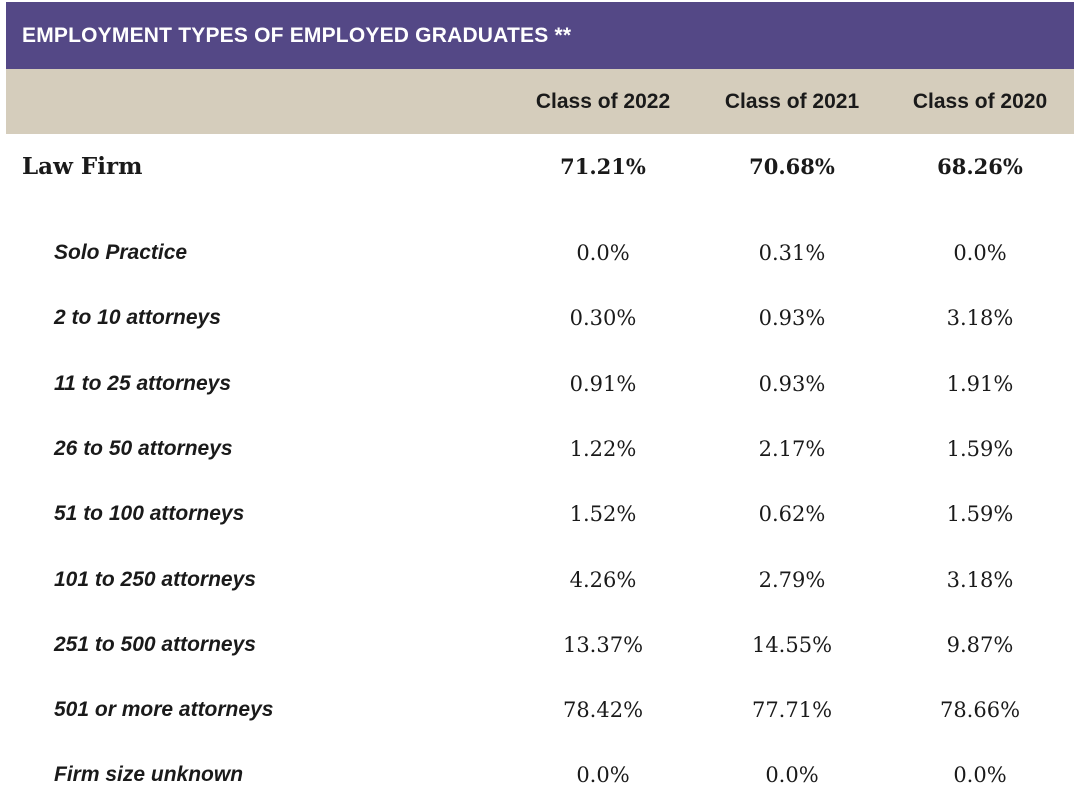  What do you see at coordinates (980, 166) in the screenshot?
I see `cell-class-2020: 68.26%` at bounding box center [980, 166].